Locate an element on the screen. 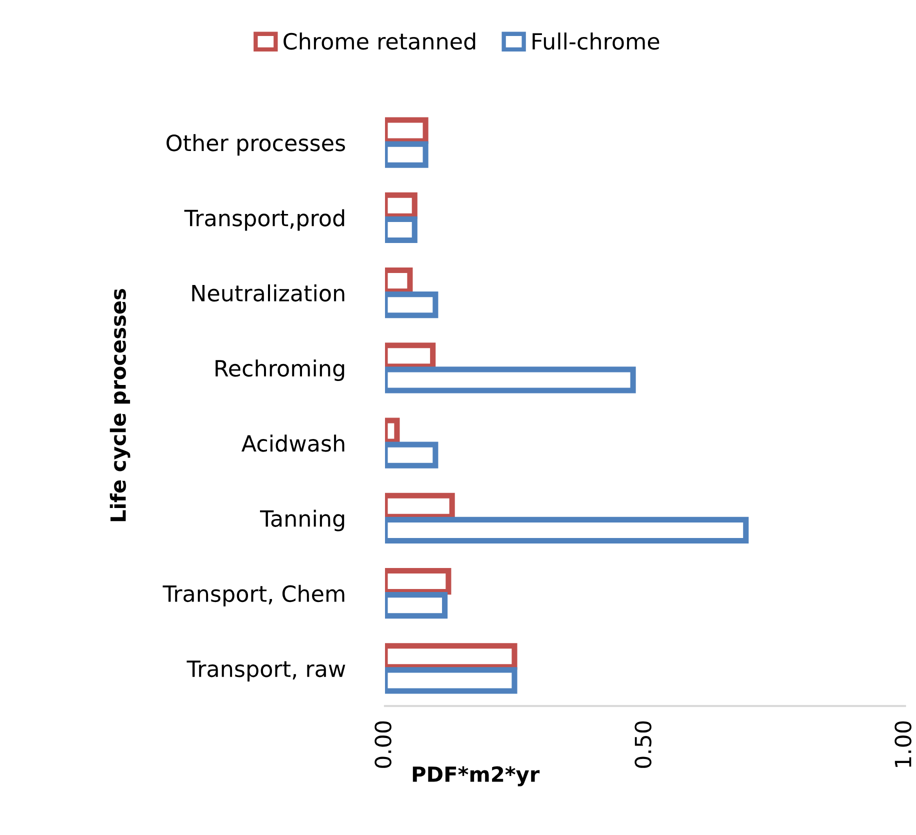 The width and height of the screenshot is (916, 835). y-tick-label: Transport, raw is located at coordinates (266, 671).